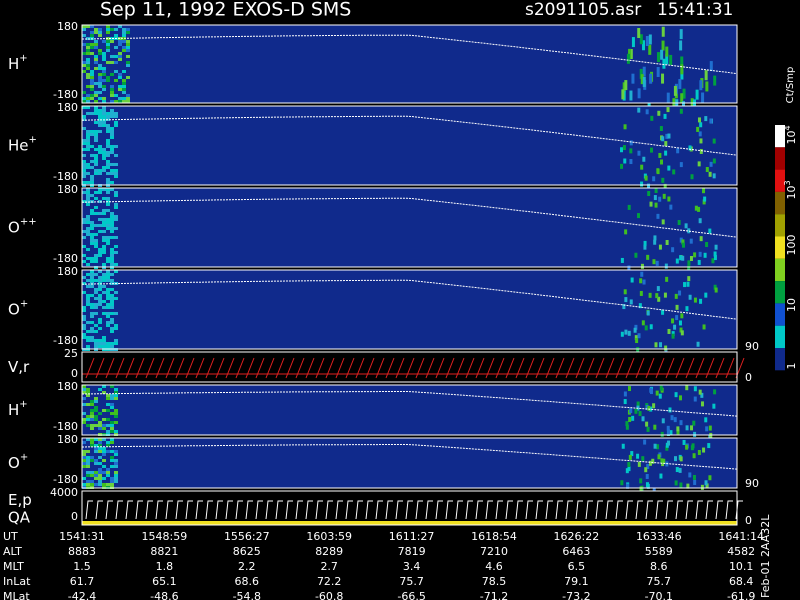 This screenshot has width=800, height=600. Describe the element at coordinates (780, 292) in the screenshot. I see `colorbar-segment` at that location.